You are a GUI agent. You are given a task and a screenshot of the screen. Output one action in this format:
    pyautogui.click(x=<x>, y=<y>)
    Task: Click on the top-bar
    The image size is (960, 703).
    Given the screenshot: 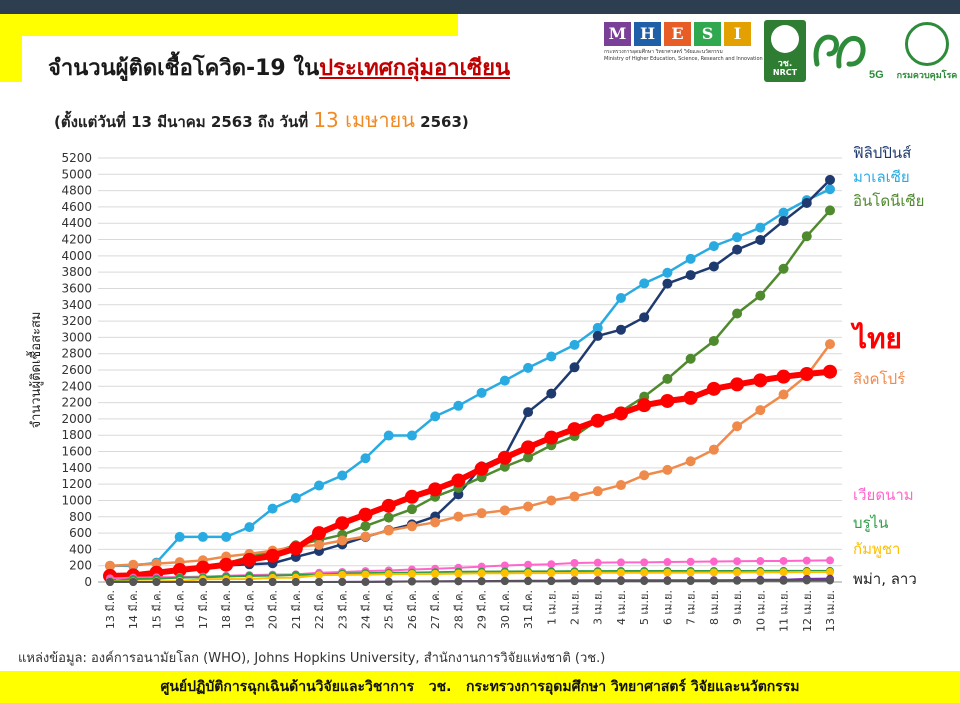 What is the action you would take?
    pyautogui.click(x=480, y=7)
    